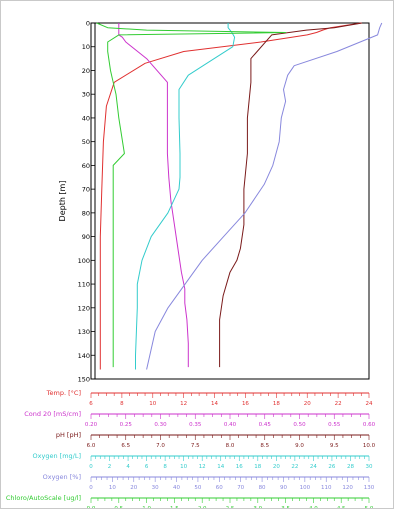 This screenshot has width=394, height=509. Describe the element at coordinates (84, 356) in the screenshot. I see `y-tick-label: 140` at that location.